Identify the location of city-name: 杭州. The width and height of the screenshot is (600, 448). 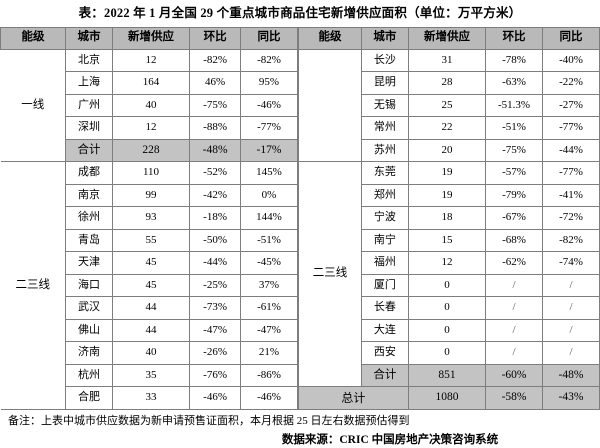
(89, 375).